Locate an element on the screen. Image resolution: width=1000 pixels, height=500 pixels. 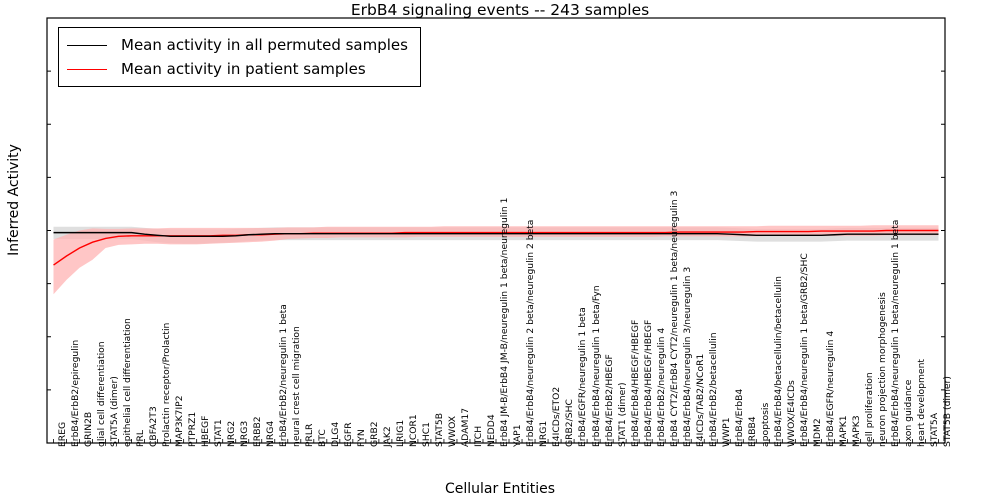
x-tick-label: DLG4 is located at coordinates (336, 434).